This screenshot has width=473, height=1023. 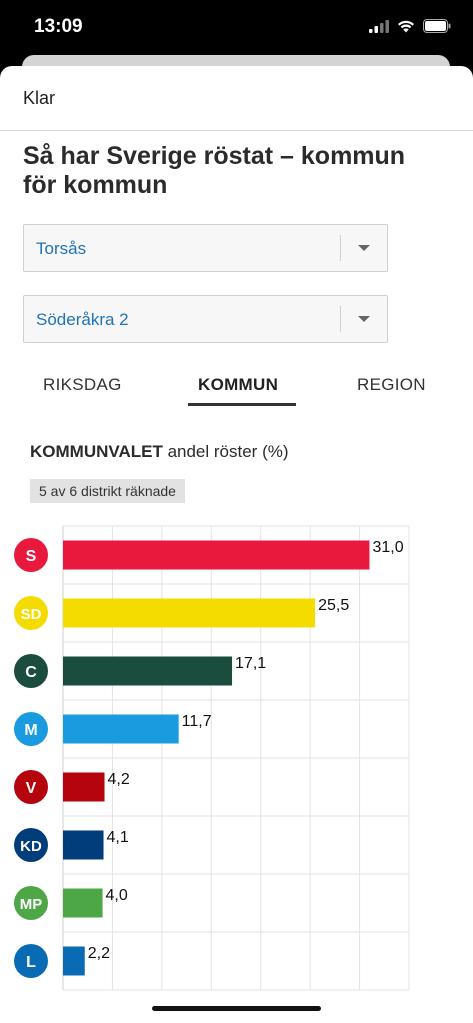 I want to click on status-bar: 13:09, so click(x=236, y=28).